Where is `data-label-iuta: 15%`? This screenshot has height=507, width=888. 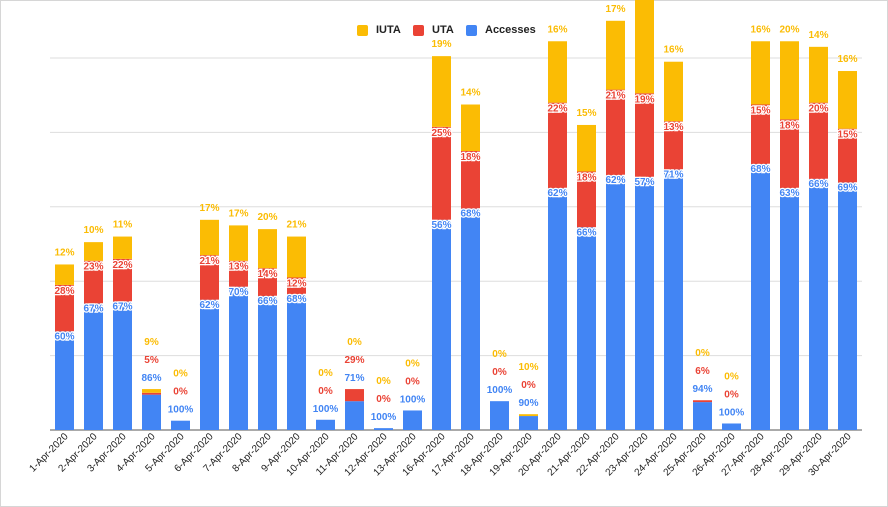
data-label-iuta: 15% is located at coordinates (586, 113).